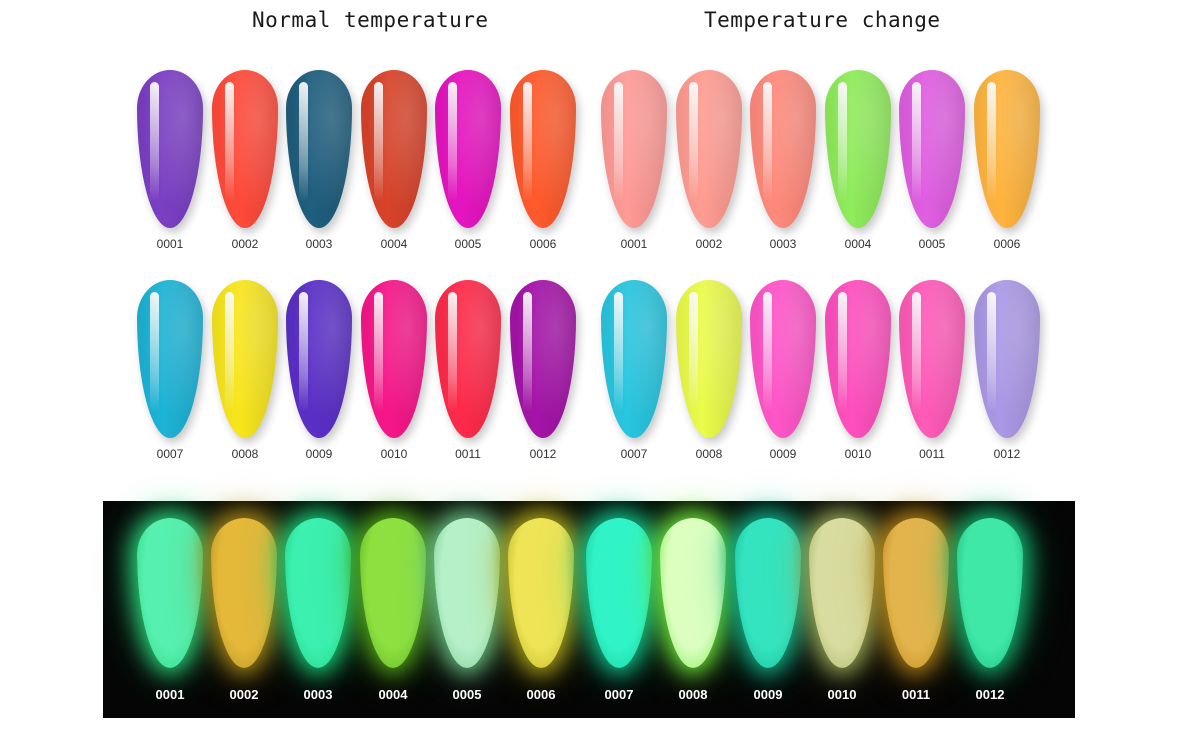  What do you see at coordinates (932, 244) in the screenshot?
I see `swatch-code-change-0005: 0005` at bounding box center [932, 244].